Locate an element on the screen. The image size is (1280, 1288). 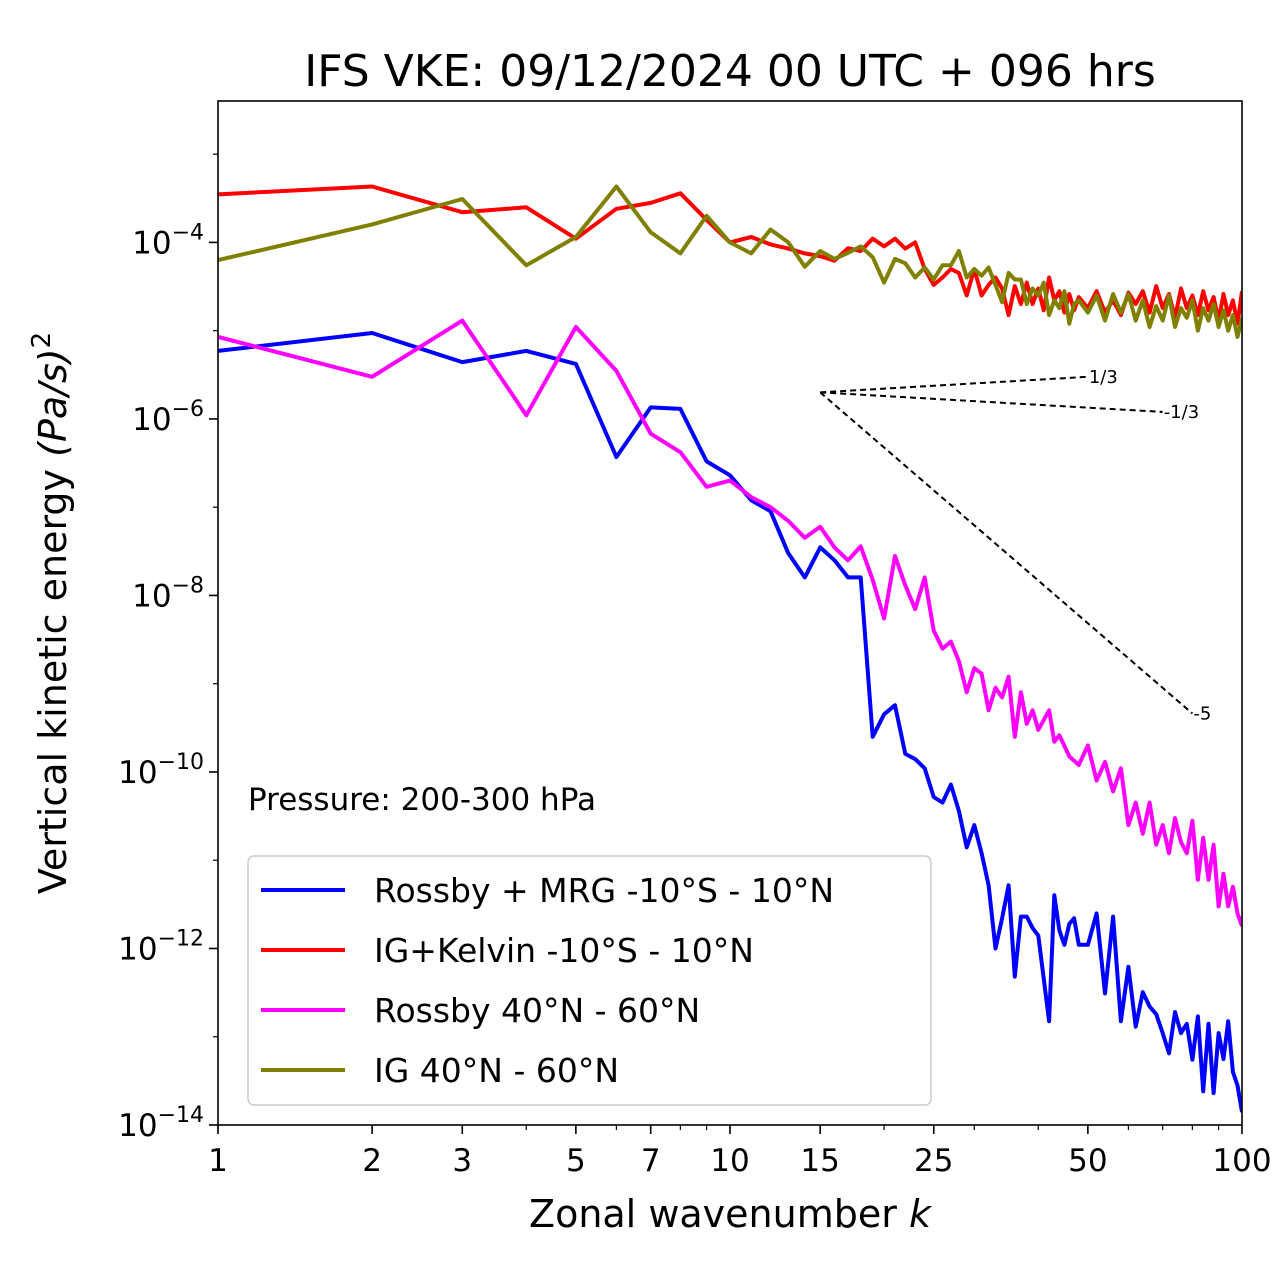
x-tick-label: 50 is located at coordinates (1087, 1161).